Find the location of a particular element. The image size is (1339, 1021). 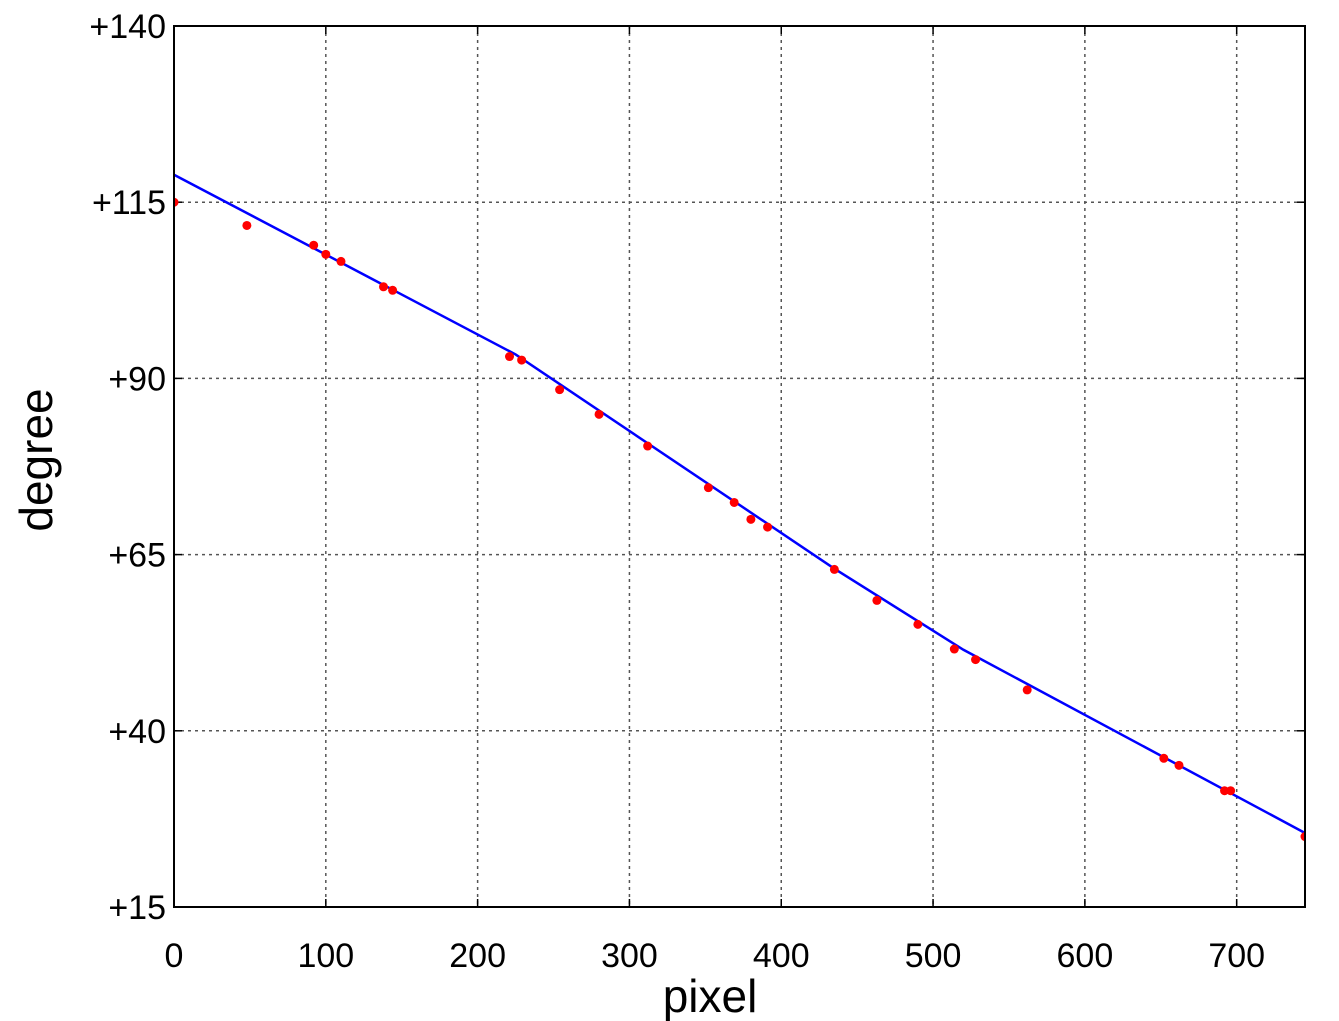

y-tick-label: +65 is located at coordinates (137, 556).